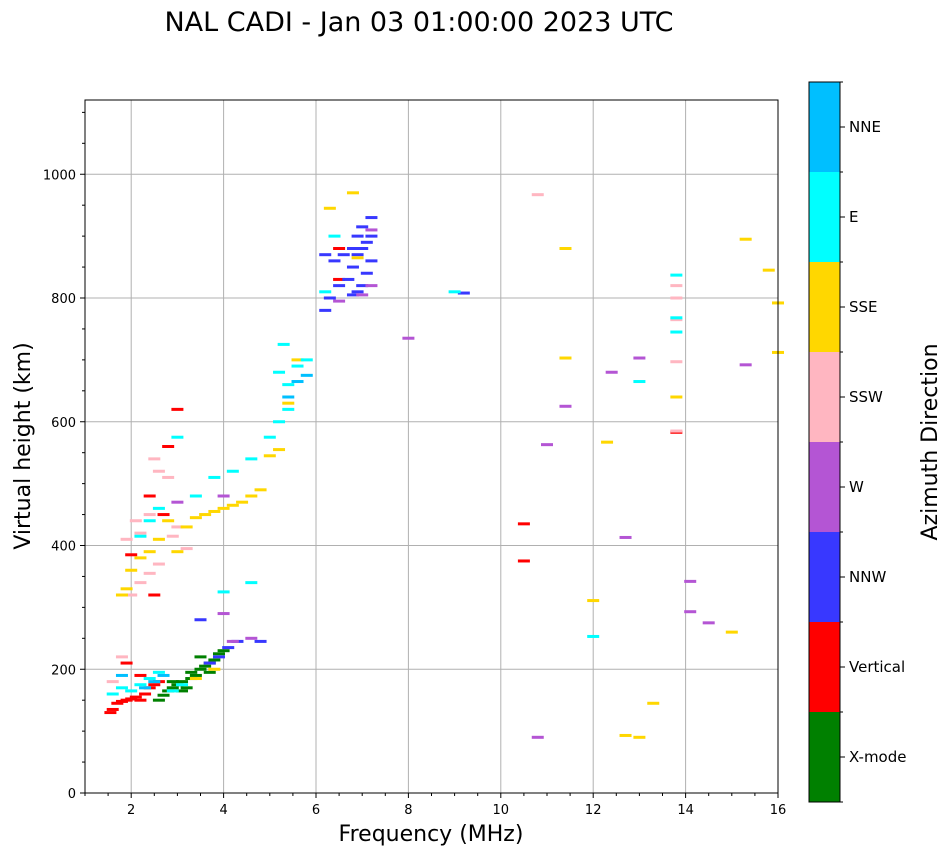 Image resolution: width=951 pixels, height=856 pixels. I want to click on y-tick-label: 200, so click(63, 670).